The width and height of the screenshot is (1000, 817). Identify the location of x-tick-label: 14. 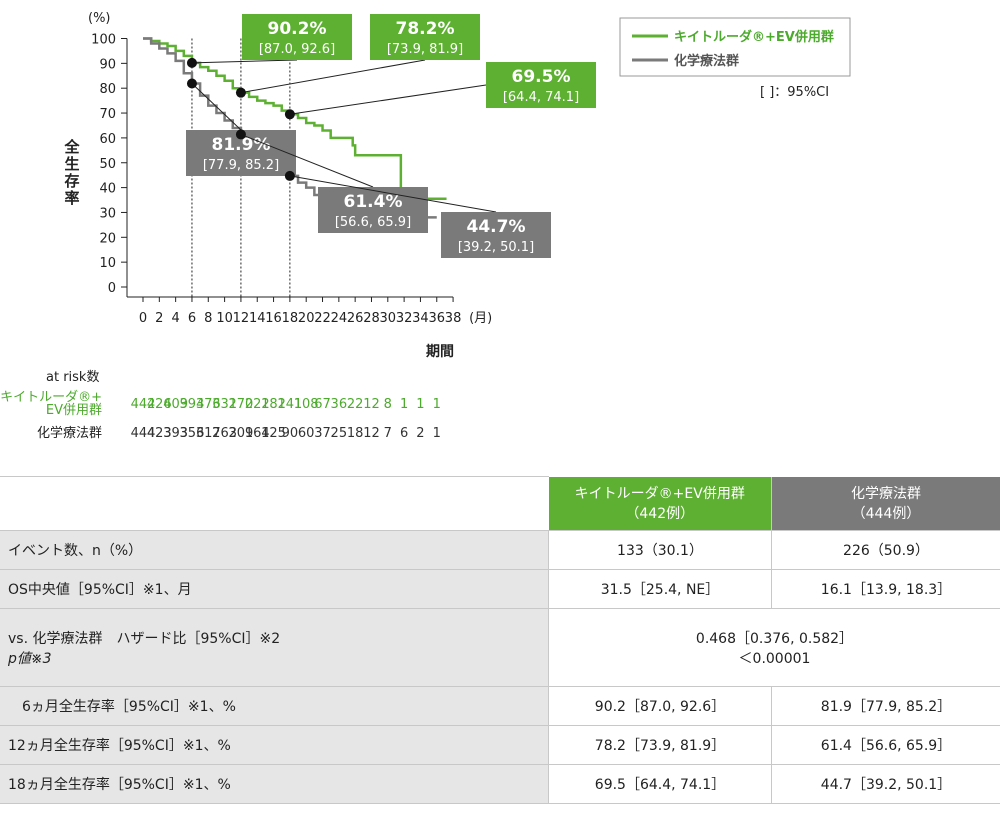
(257, 318).